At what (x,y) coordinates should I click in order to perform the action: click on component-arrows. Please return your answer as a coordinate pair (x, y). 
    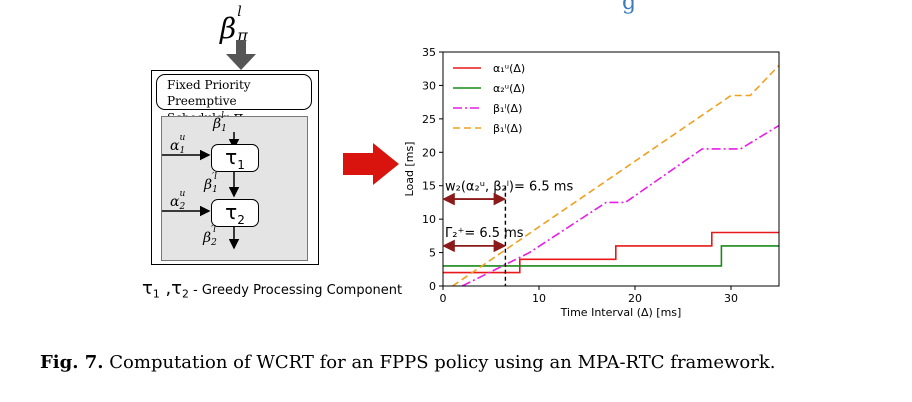
    Looking at the image, I should click on (201, 191).